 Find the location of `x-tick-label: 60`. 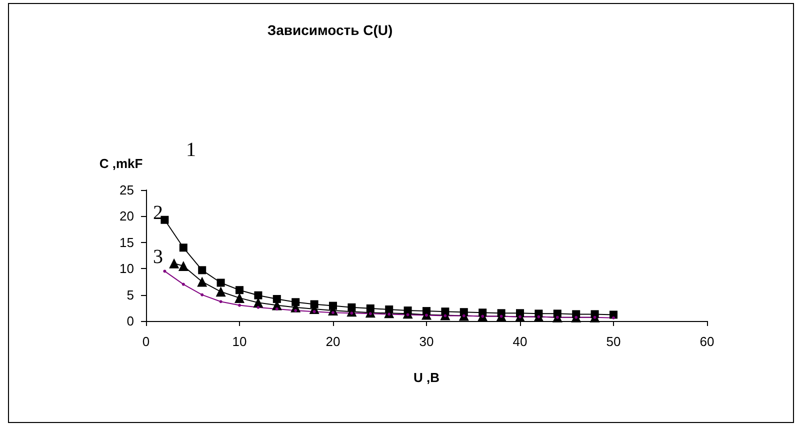

x-tick-label: 60 is located at coordinates (707, 341).